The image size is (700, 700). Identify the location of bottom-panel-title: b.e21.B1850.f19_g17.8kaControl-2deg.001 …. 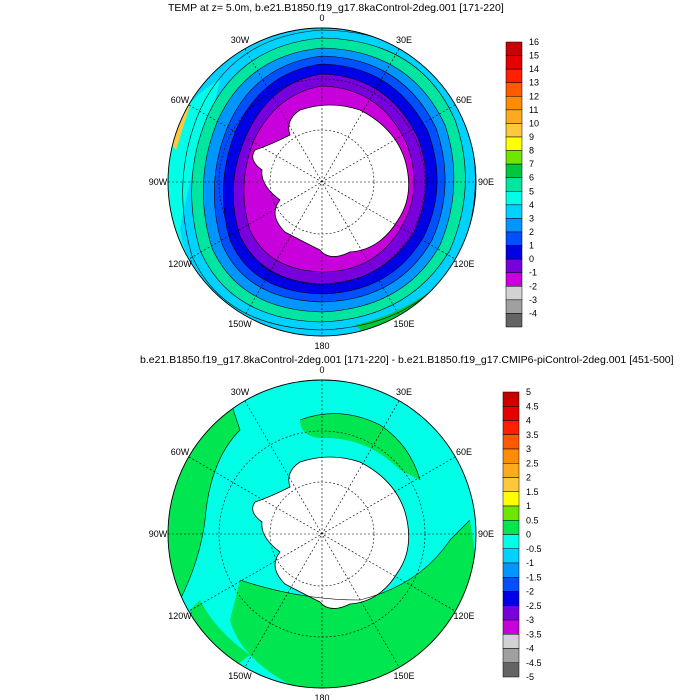
(407, 360).